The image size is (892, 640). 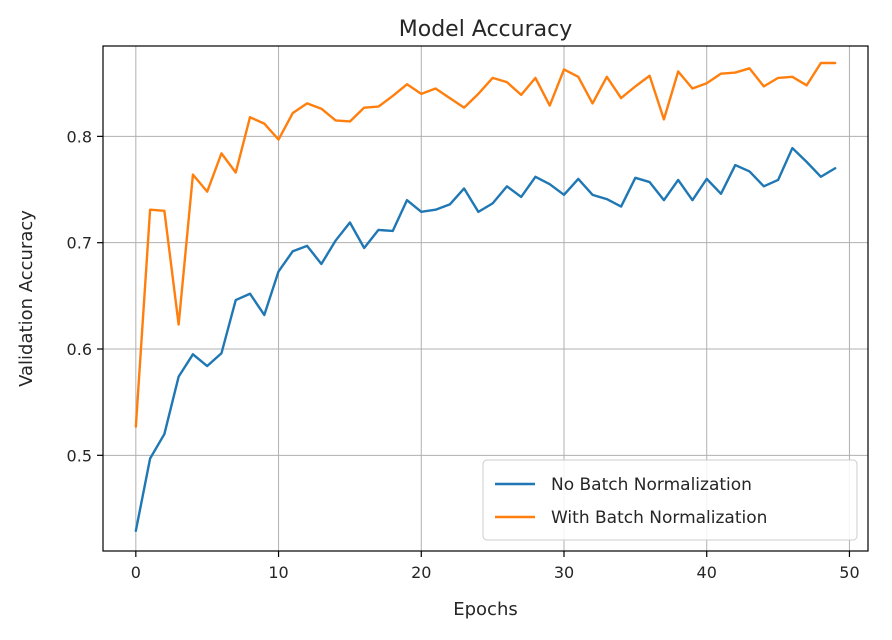 What do you see at coordinates (651, 485) in the screenshot?
I see `legend-label: No Batch Normalization` at bounding box center [651, 485].